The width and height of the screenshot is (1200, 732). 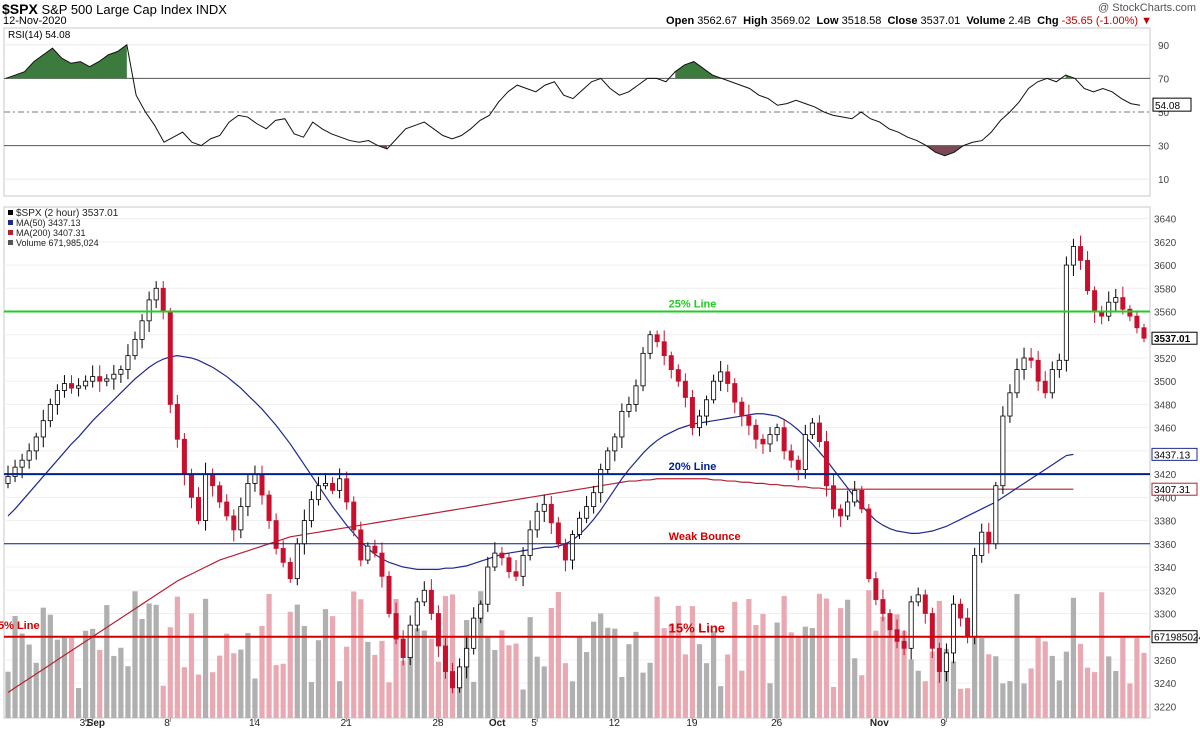 What do you see at coordinates (902, 21) in the screenshot?
I see `close-label: Close` at bounding box center [902, 21].